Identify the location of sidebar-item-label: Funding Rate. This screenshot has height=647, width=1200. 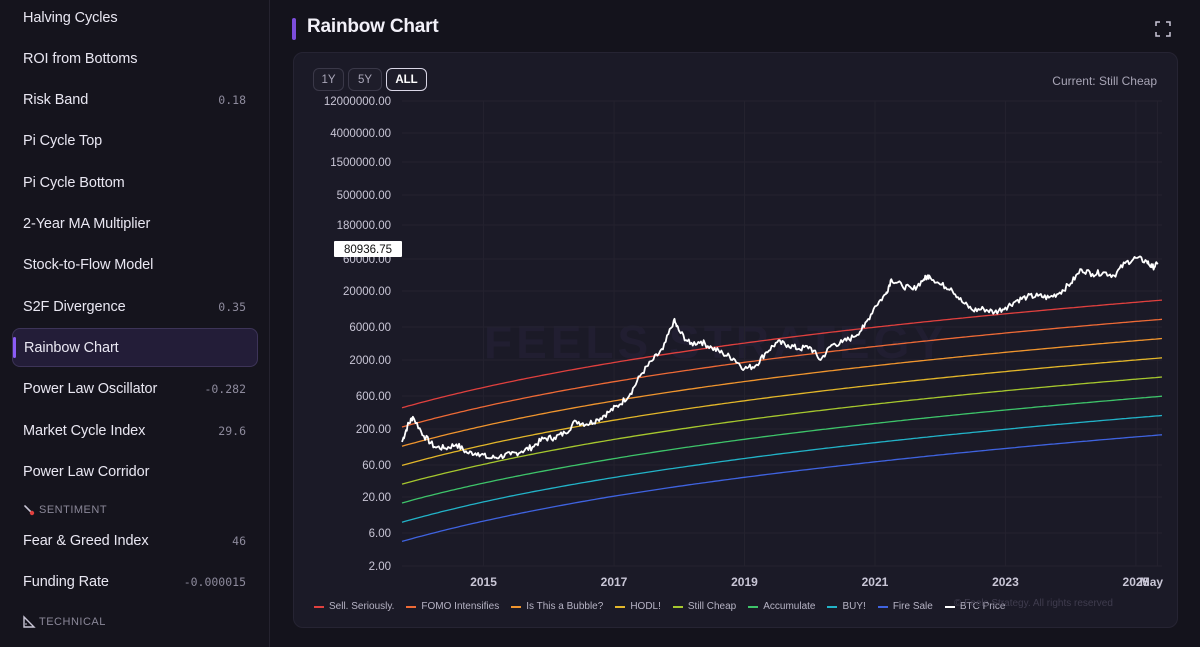
(66, 581).